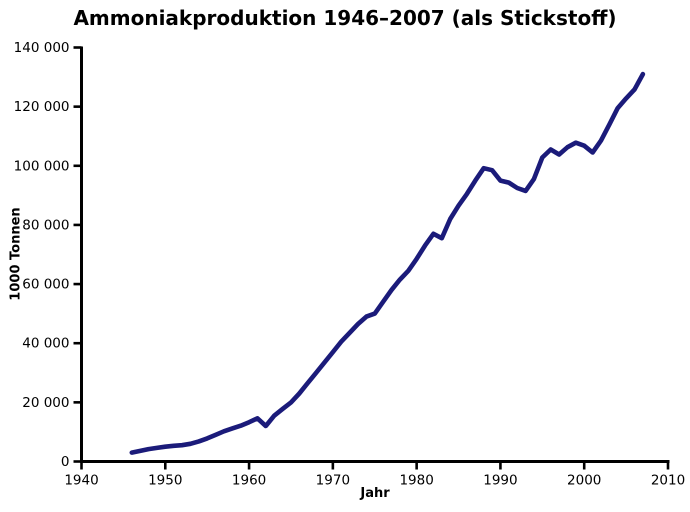 The width and height of the screenshot is (690, 512). Describe the element at coordinates (668, 481) in the screenshot. I see `x-tick-label: 2010` at that location.